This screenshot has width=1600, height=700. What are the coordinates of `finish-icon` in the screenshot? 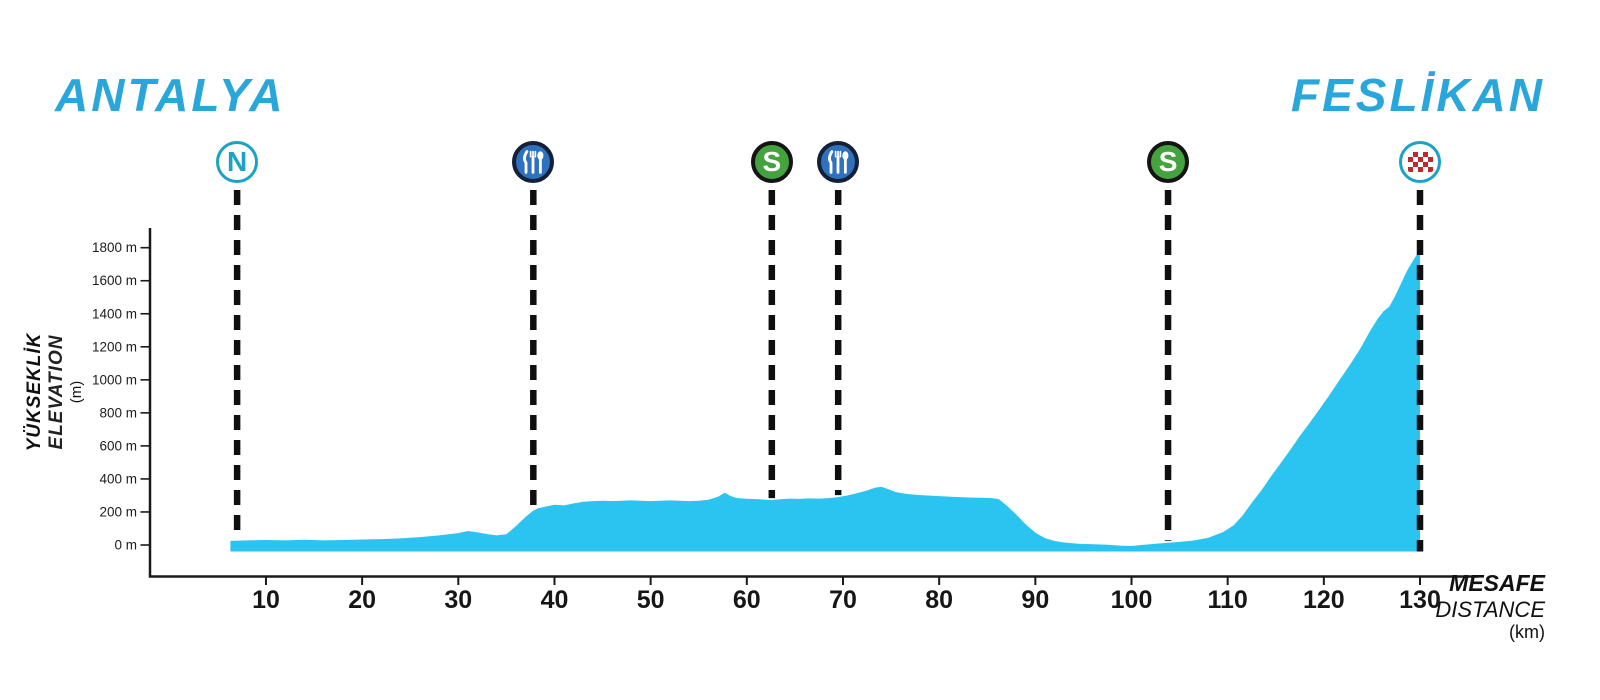 It's located at (1420, 162).